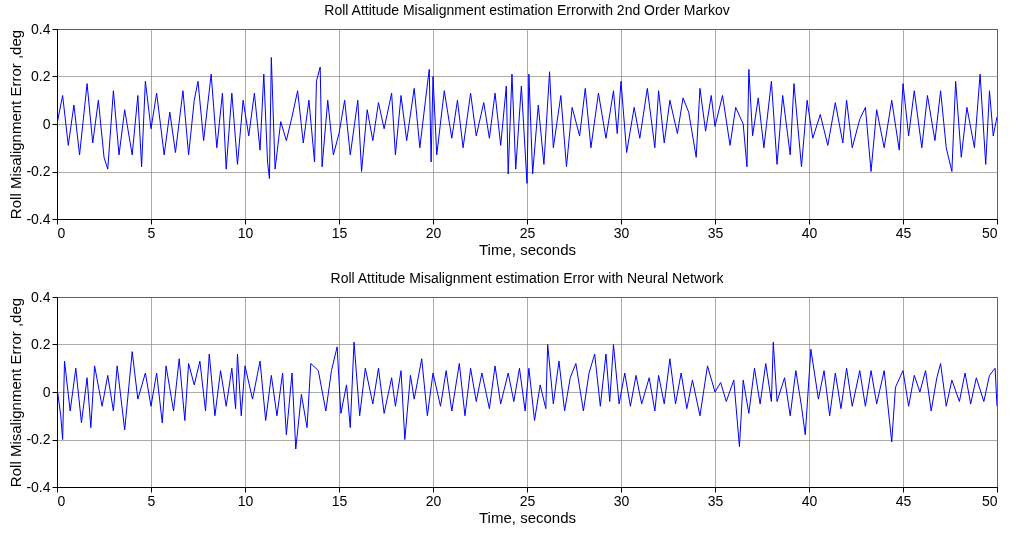 The width and height of the screenshot is (1022, 537). What do you see at coordinates (527, 10) in the screenshot?
I see `chart-title: Roll Attitude Misalignment estimation Errorwith 2nd Order Markov` at bounding box center [527, 10].